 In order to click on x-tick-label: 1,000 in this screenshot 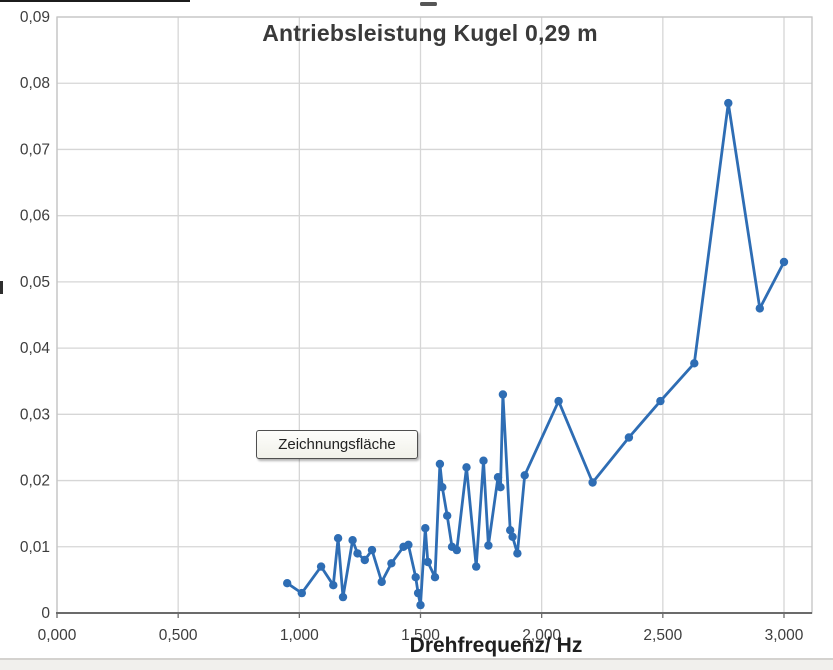, I will do `click(299, 635)`.